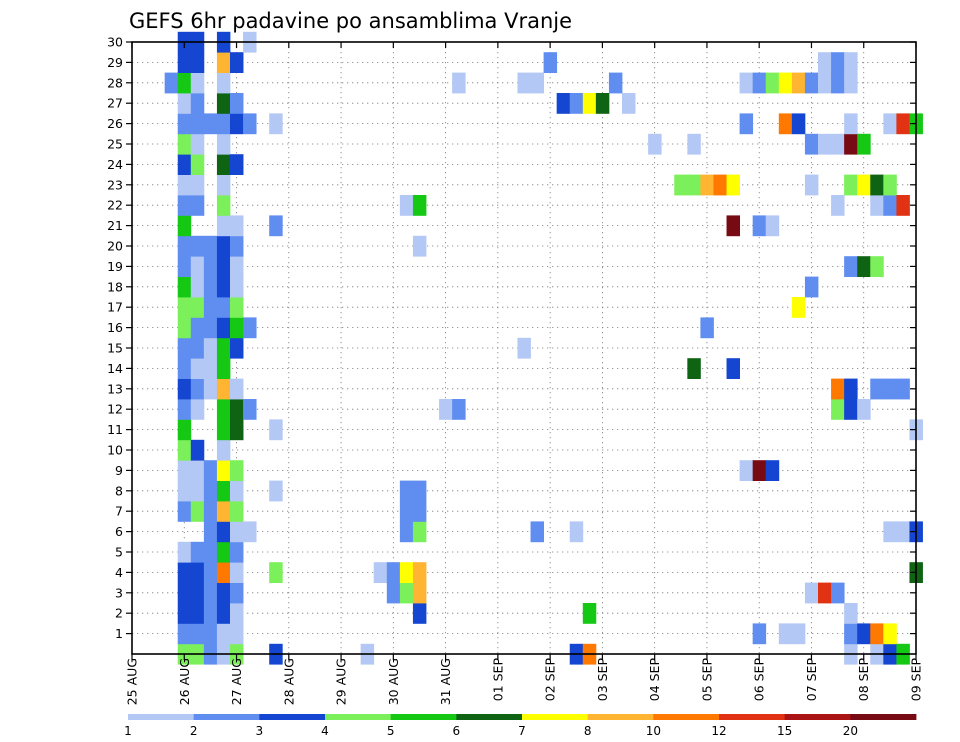 Image resolution: width=960 pixels, height=742 pixels. Describe the element at coordinates (119, 592) in the screenshot. I see `y-tick-label: 3` at that location.